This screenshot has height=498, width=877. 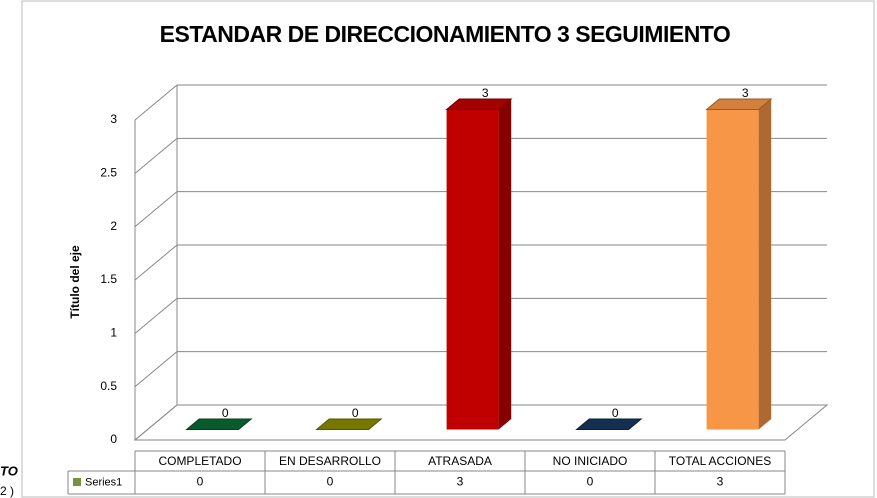 What do you see at coordinates (113, 226) in the screenshot?
I see `y-tick-label: 2` at bounding box center [113, 226].